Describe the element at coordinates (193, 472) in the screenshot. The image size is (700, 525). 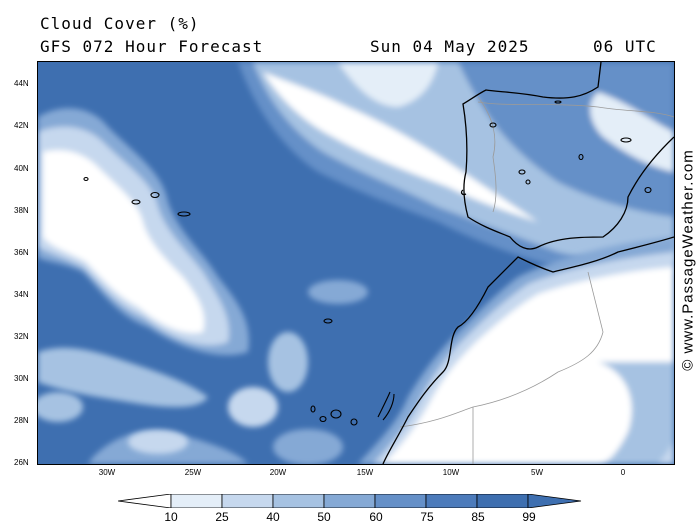
I see `lon-label: 25W` at that location.